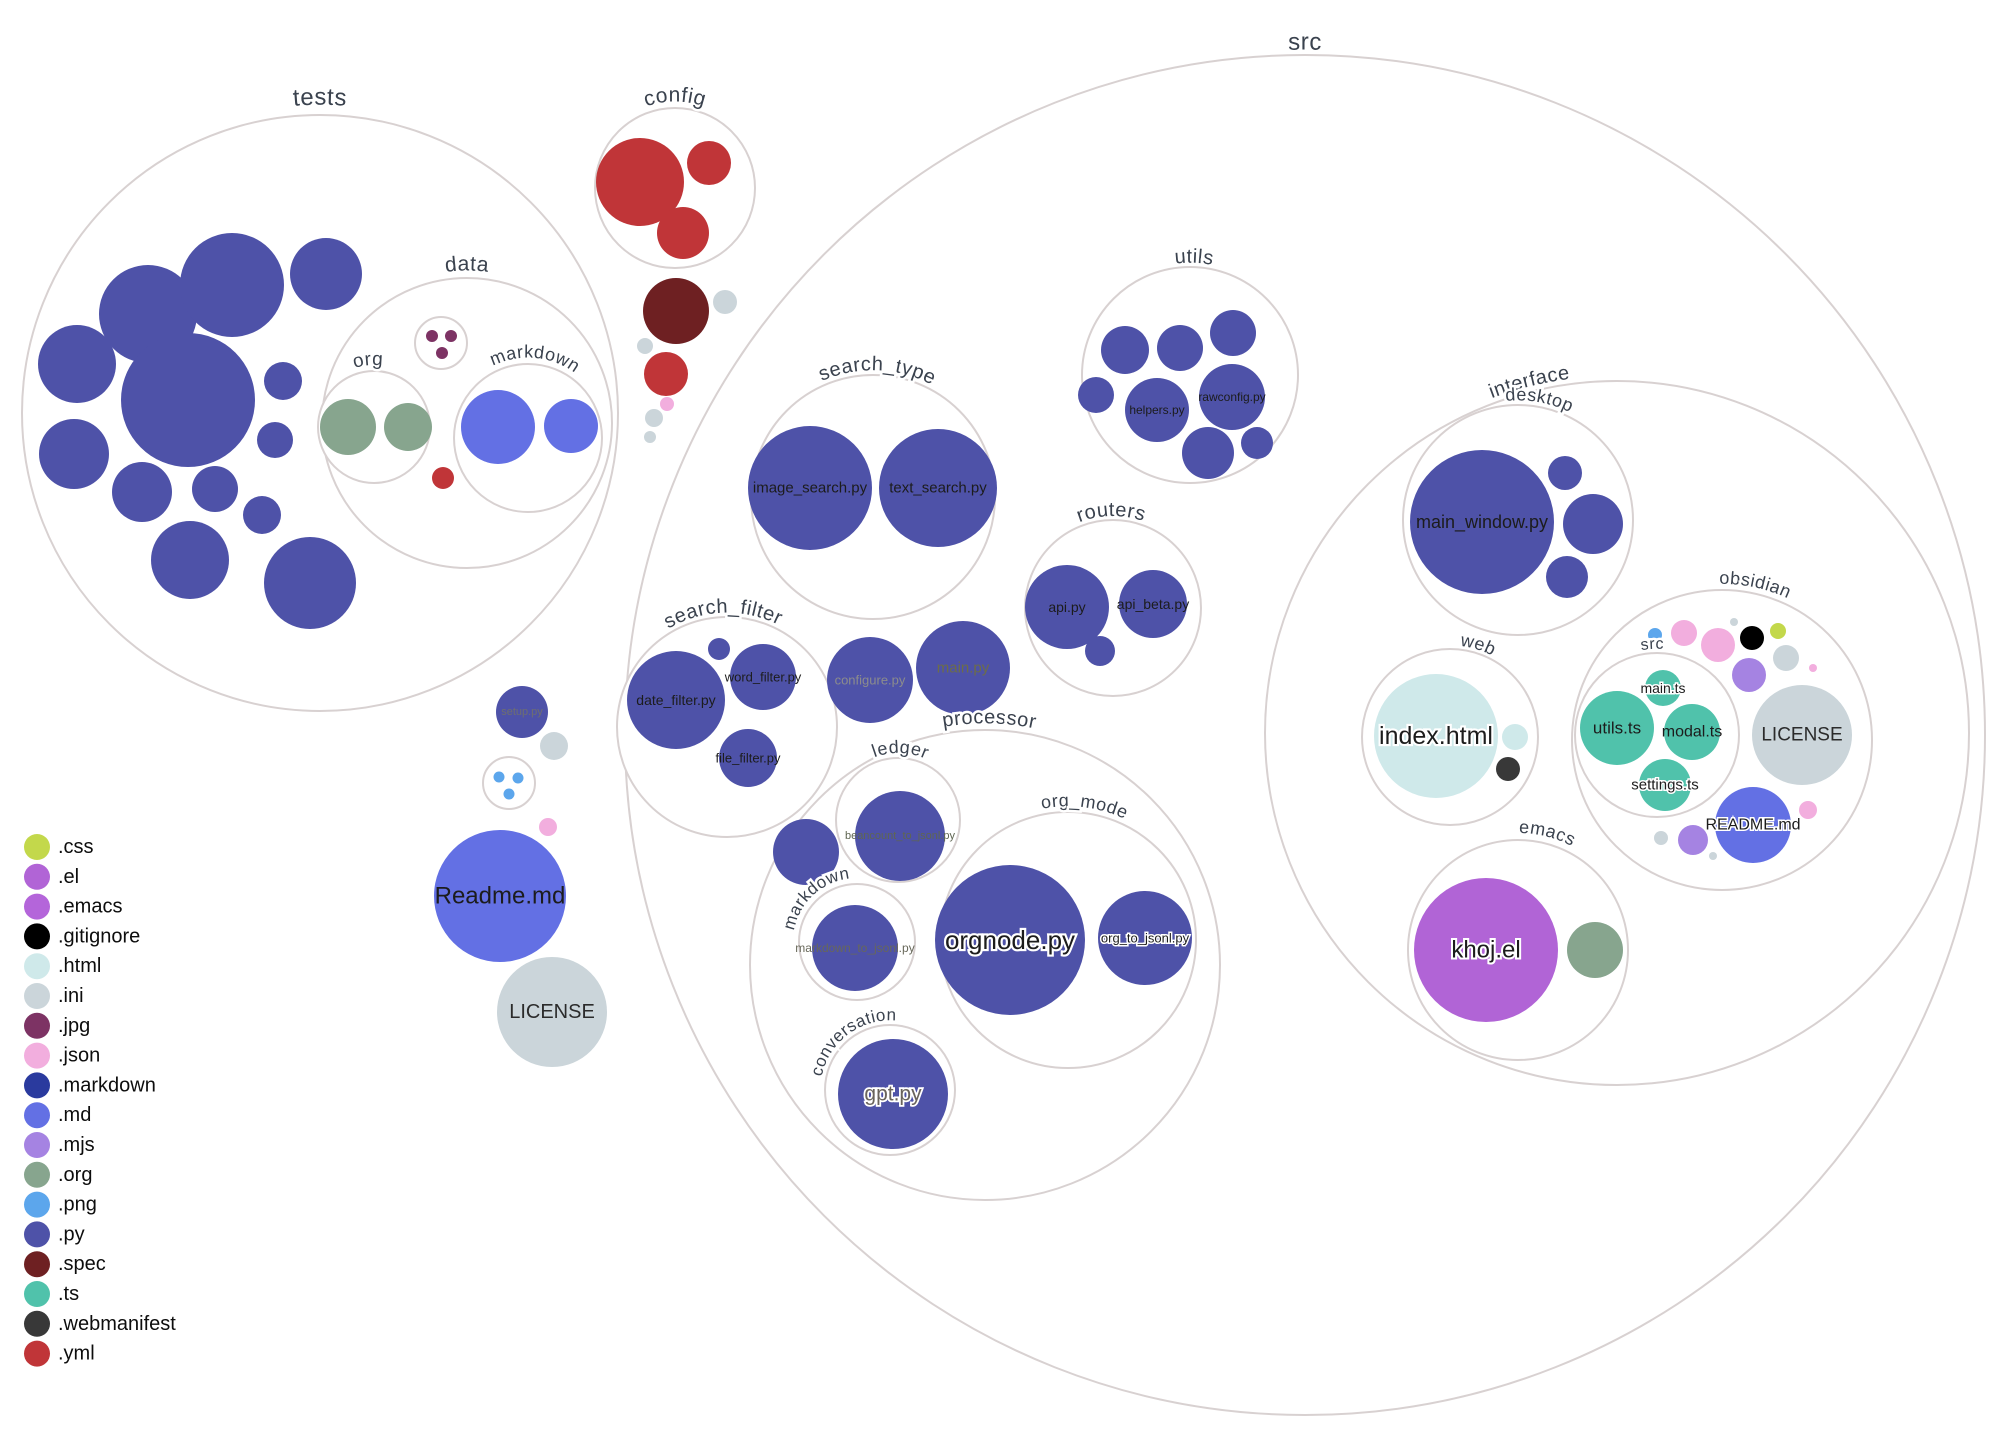 Image resolution: width=1995 pixels, height=1451 pixels. What do you see at coordinates (71, 1234) in the screenshot?
I see `legend-label-py: .py` at bounding box center [71, 1234].